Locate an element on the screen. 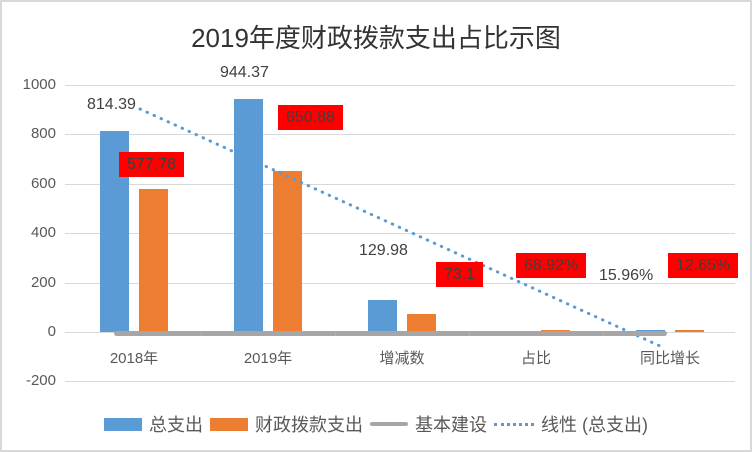 This screenshot has height=452, width=752. category-label: 2019年 is located at coordinates (268, 358).